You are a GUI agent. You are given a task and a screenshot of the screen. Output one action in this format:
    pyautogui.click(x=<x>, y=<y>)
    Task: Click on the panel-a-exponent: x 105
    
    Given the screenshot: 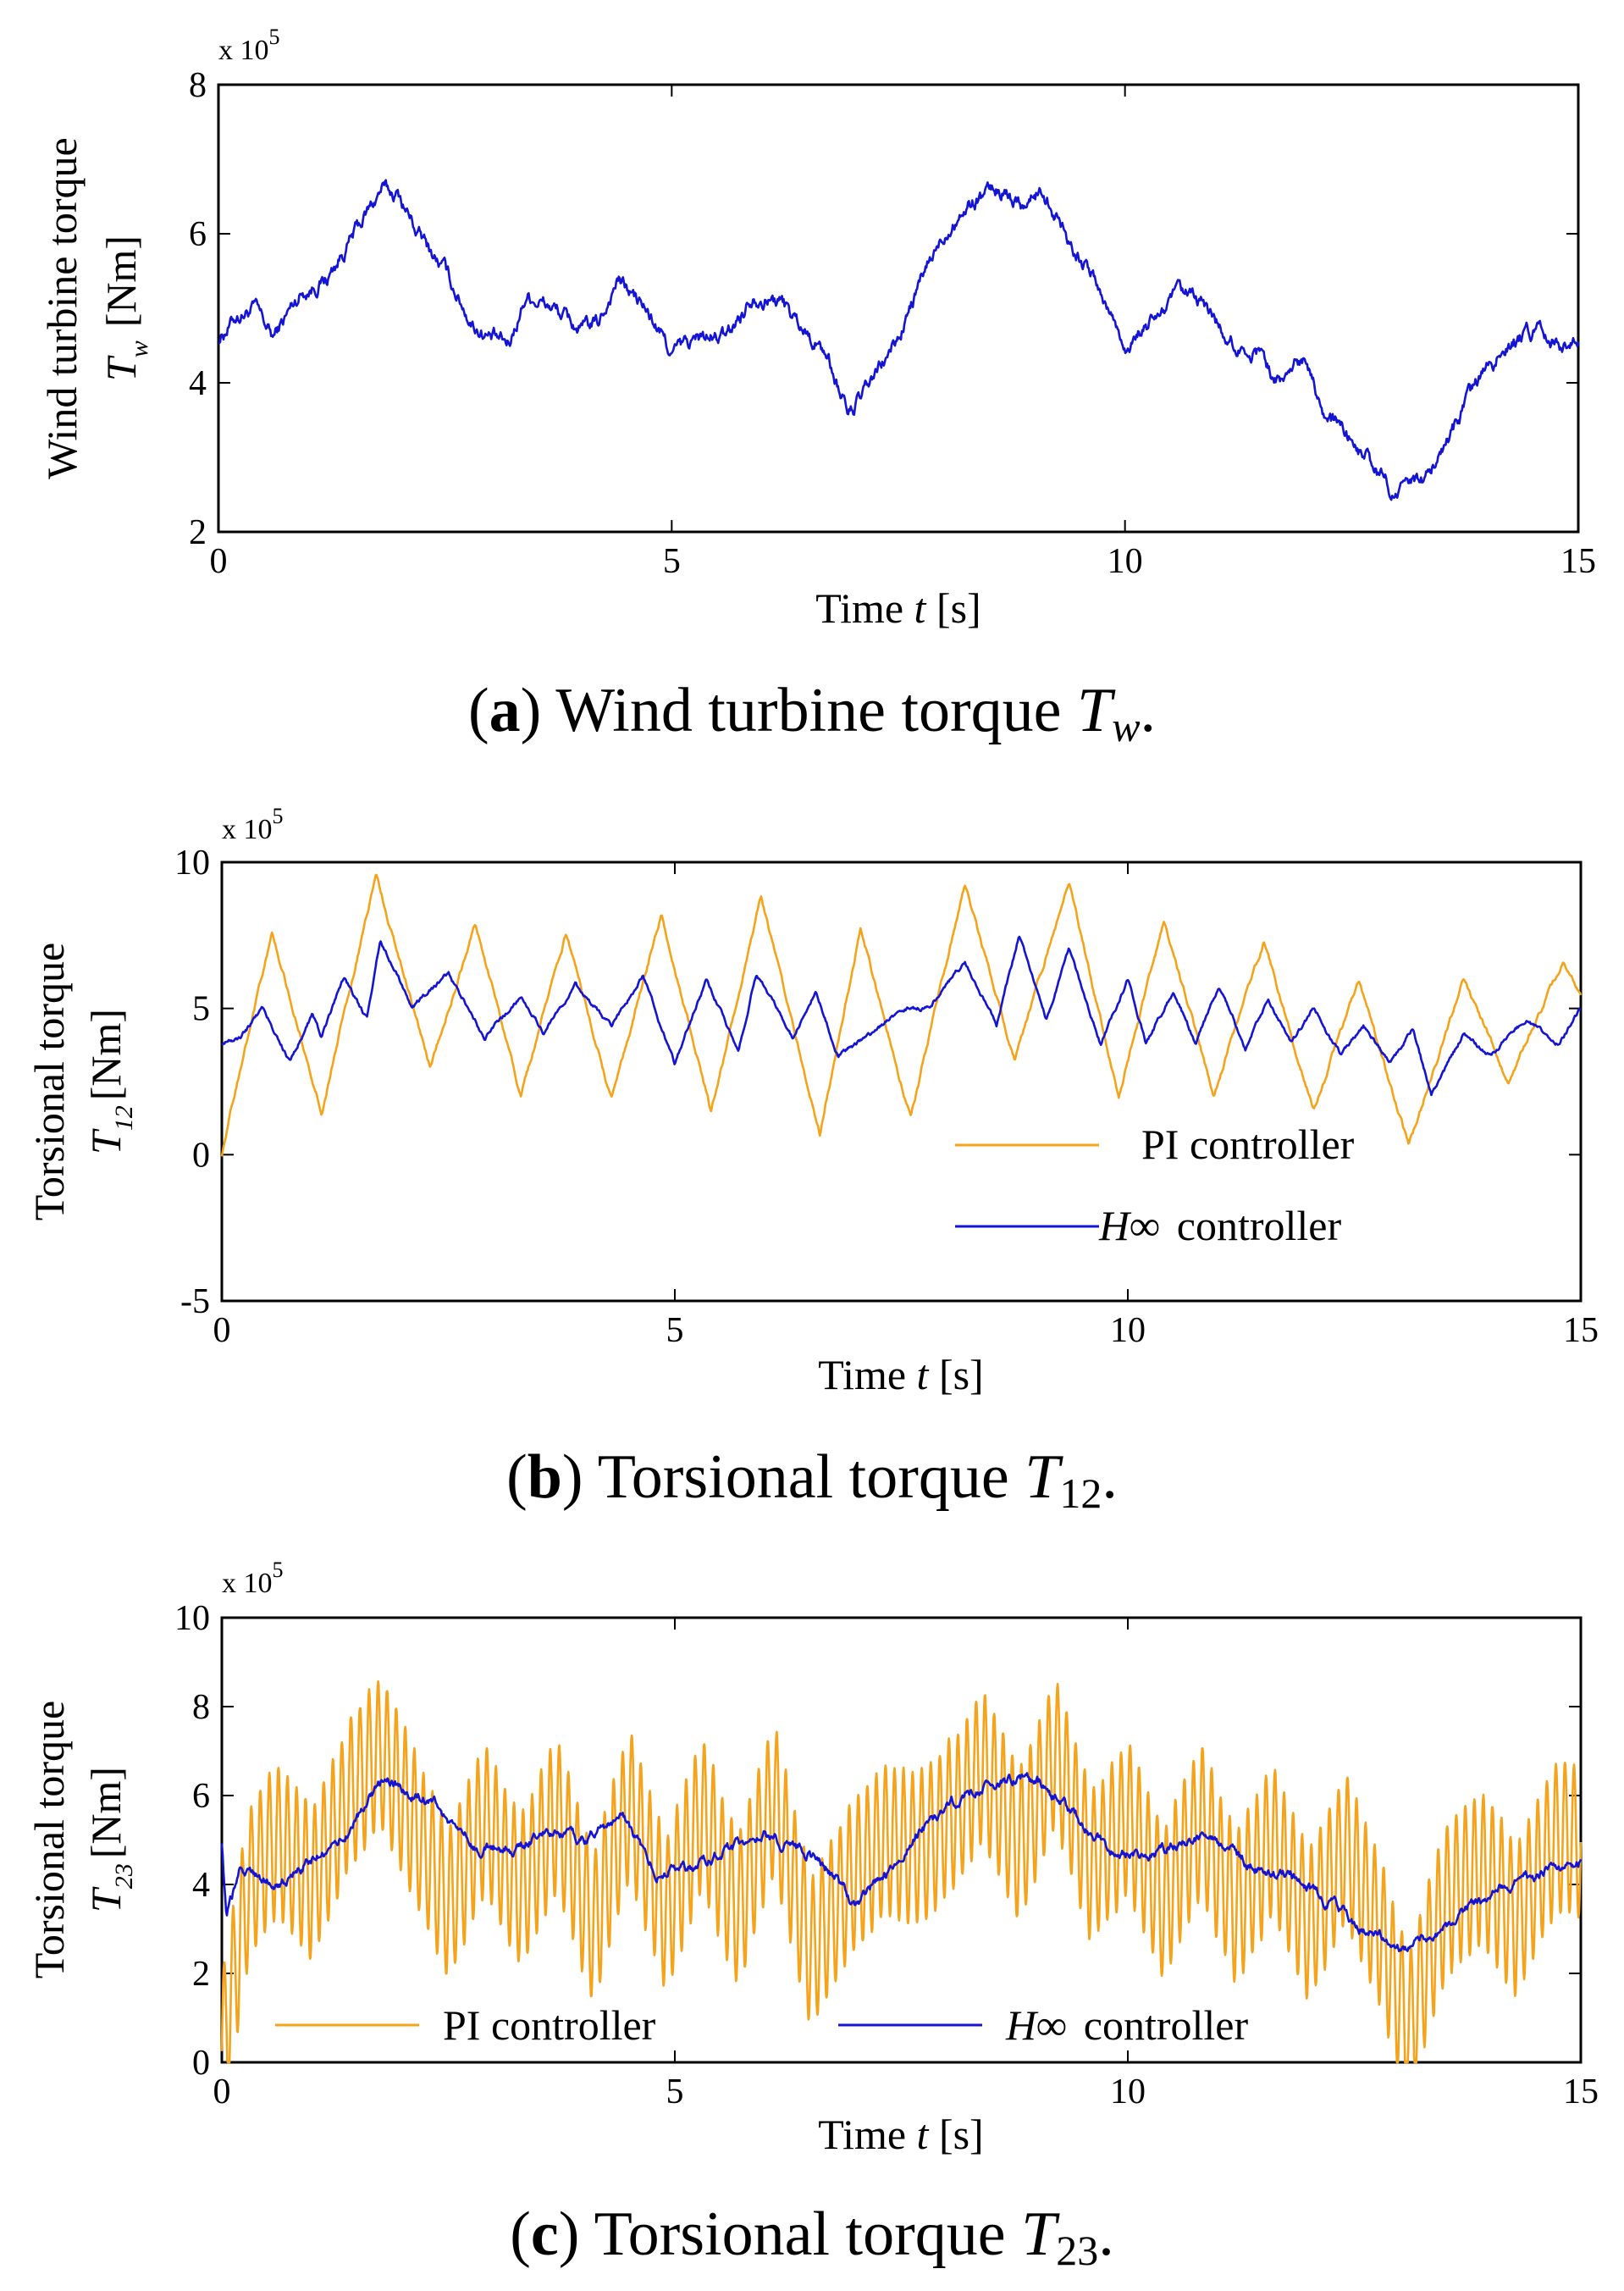 What is the action you would take?
    pyautogui.click(x=249, y=46)
    